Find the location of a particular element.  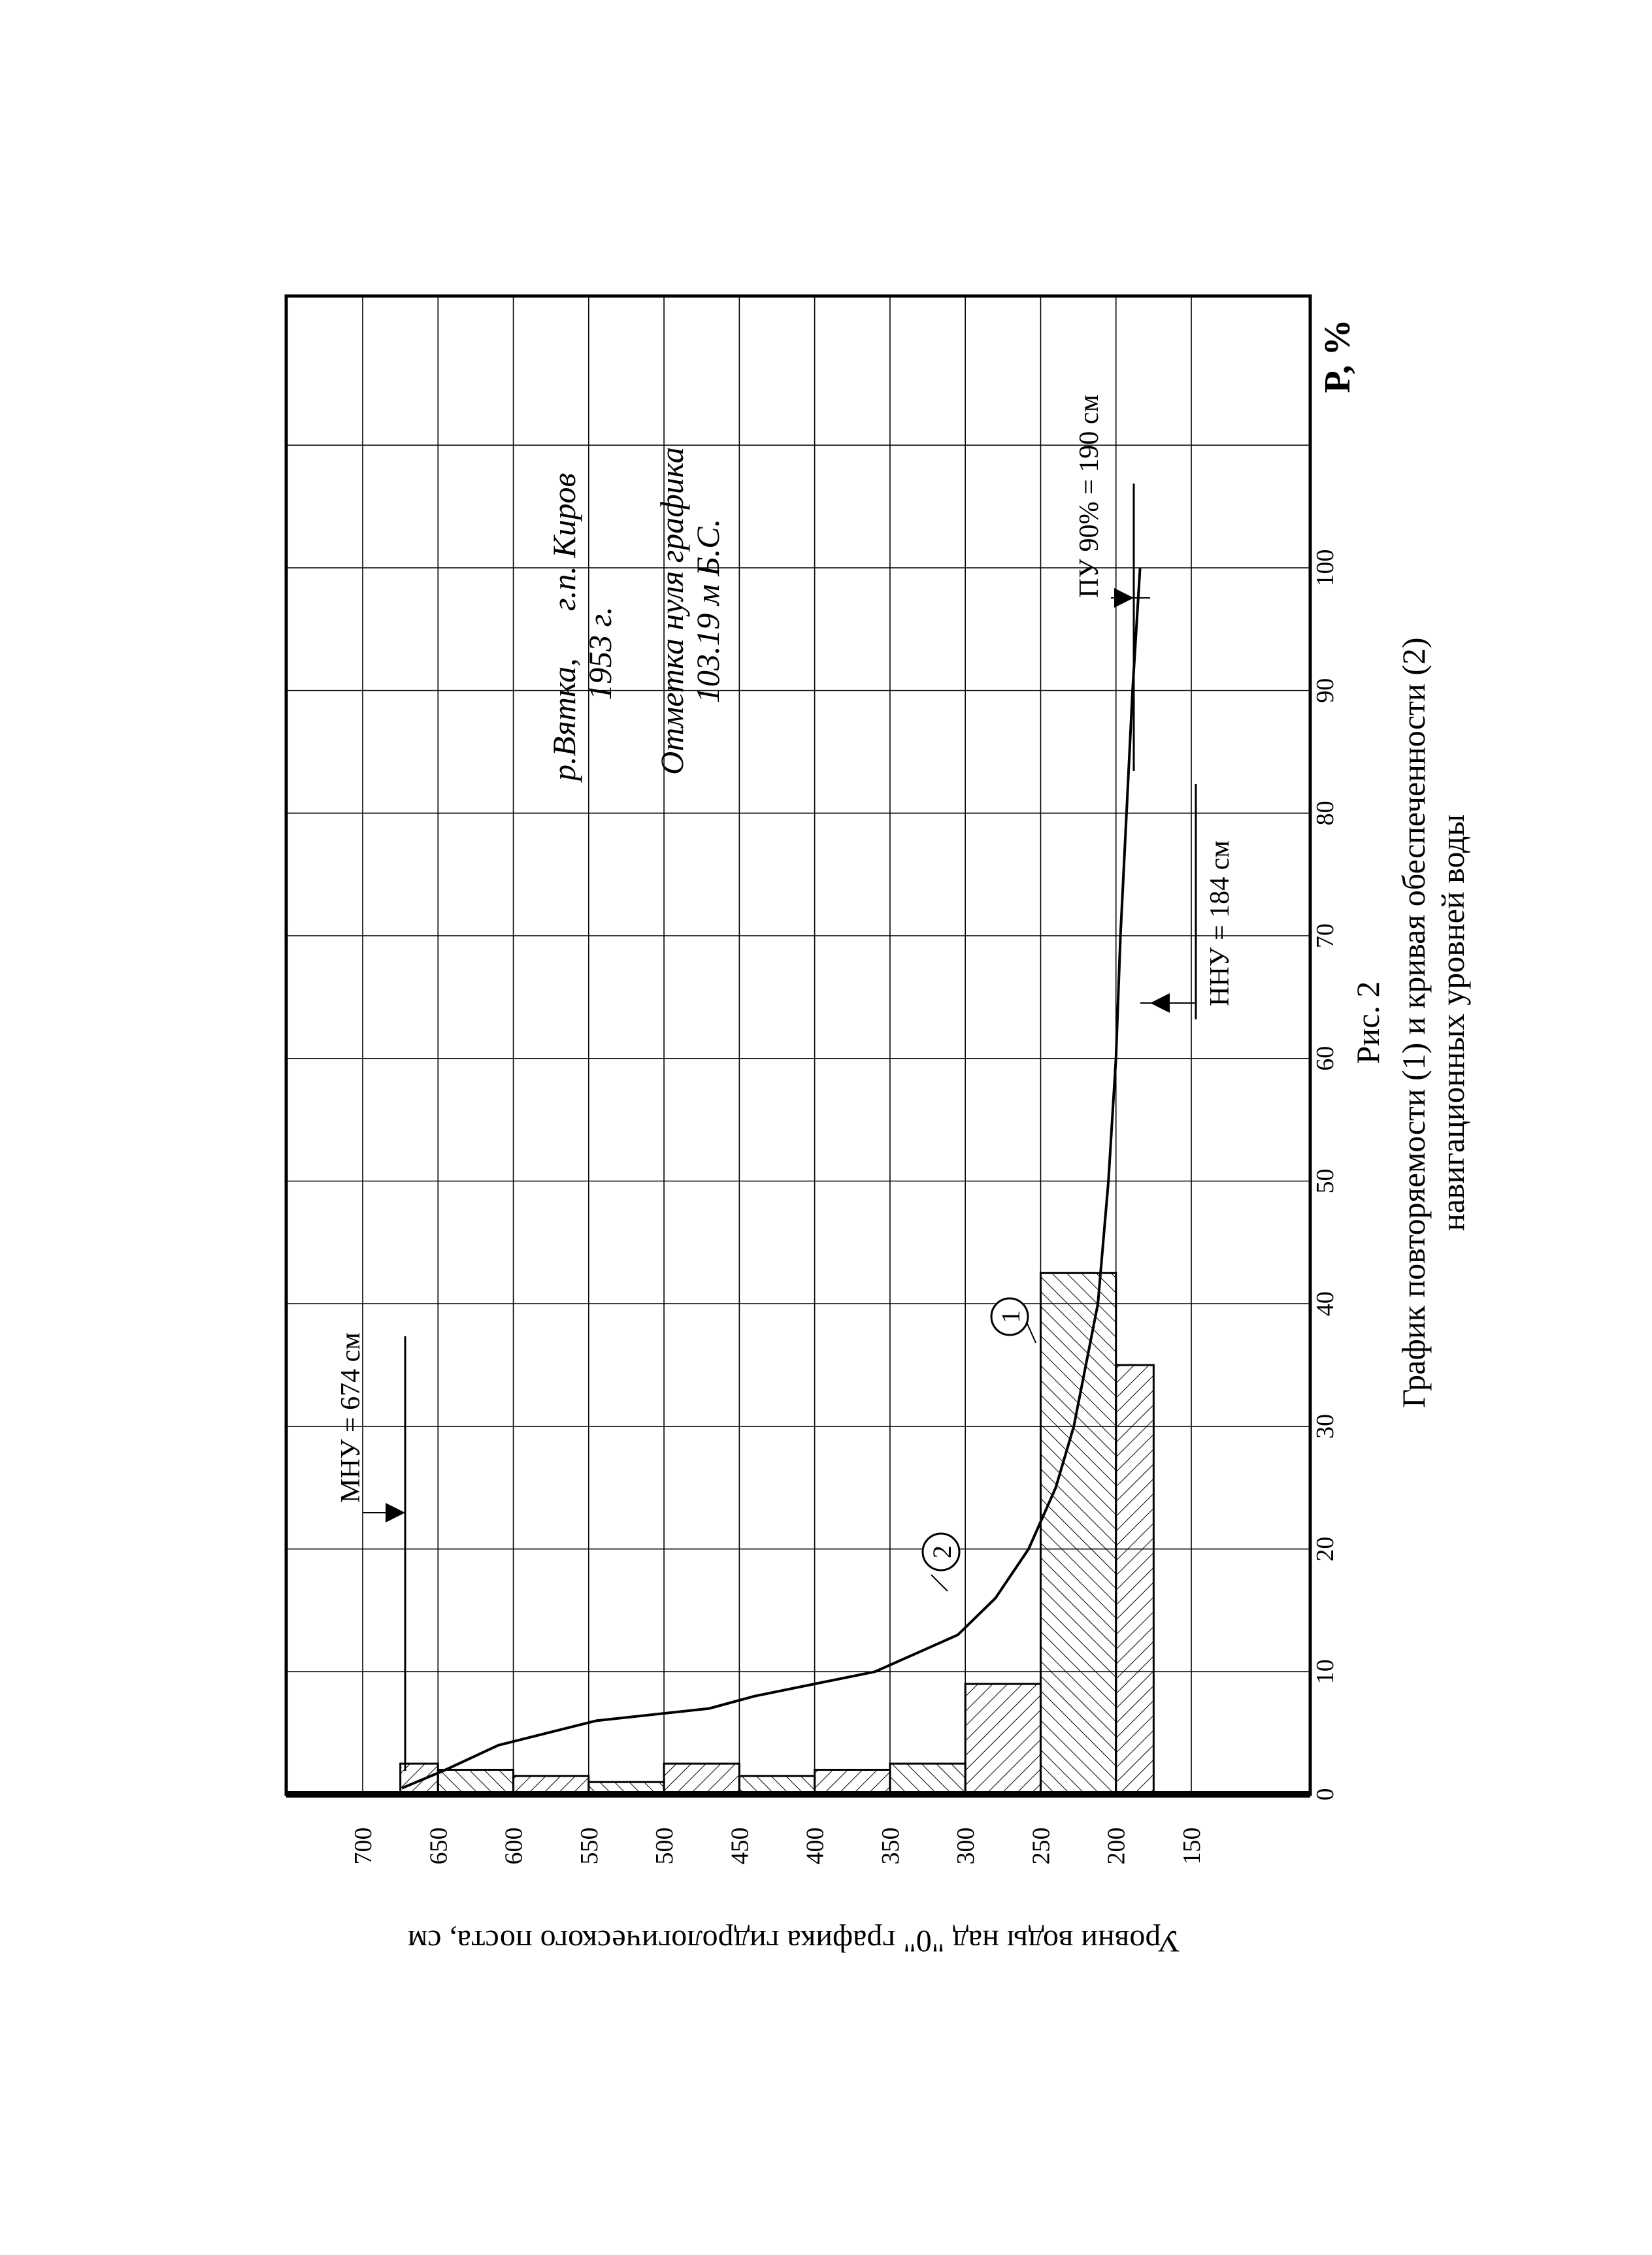

pu-arrow-icon is located at coordinates (1124, 598).